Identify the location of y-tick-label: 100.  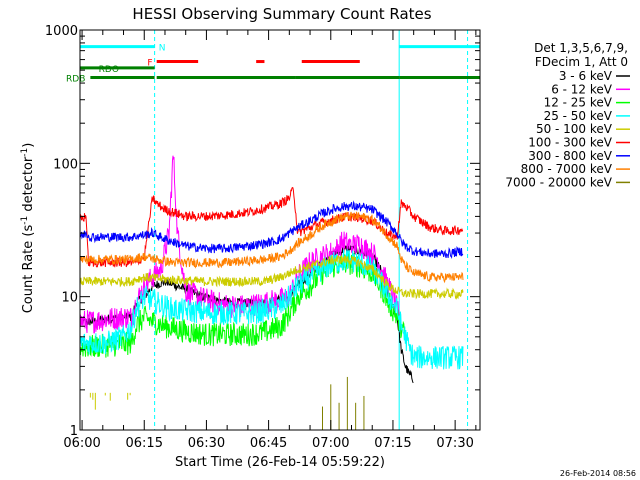
(65, 164).